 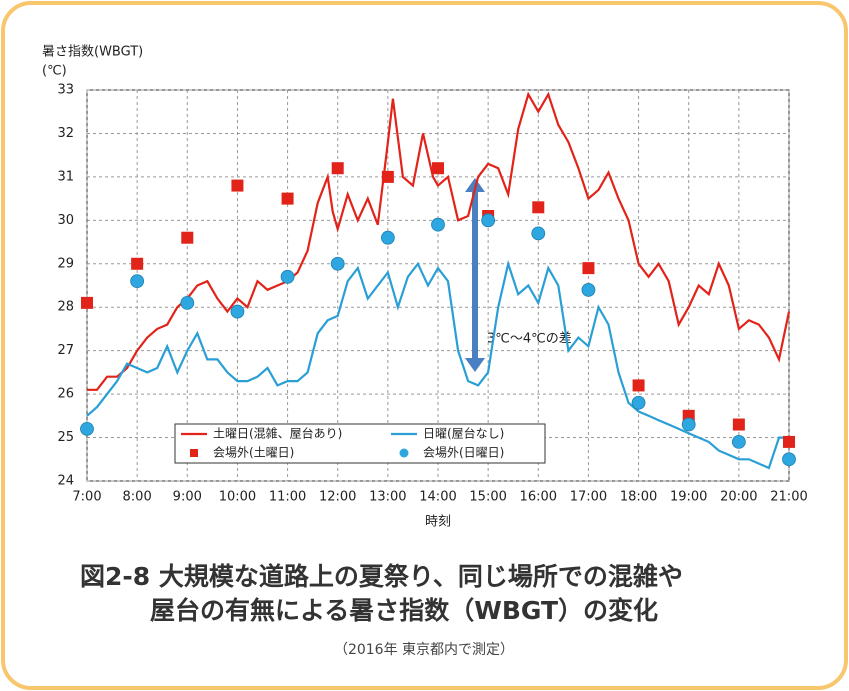 What do you see at coordinates (187, 497) in the screenshot?
I see `x-tick-label: 9:00` at bounding box center [187, 497].